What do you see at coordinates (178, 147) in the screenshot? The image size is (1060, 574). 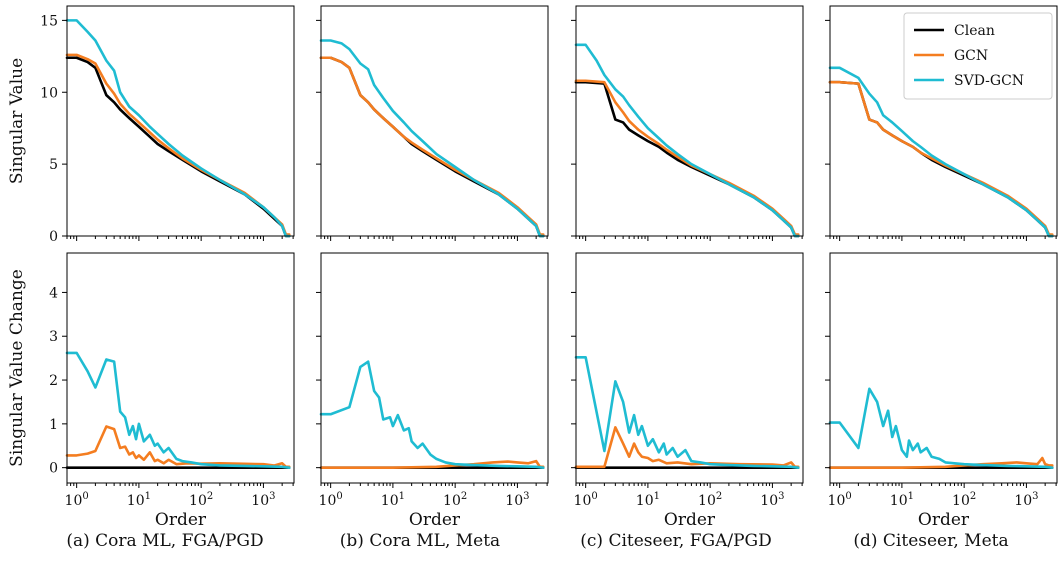 I see `line-clean-p0-r0` at bounding box center [178, 147].